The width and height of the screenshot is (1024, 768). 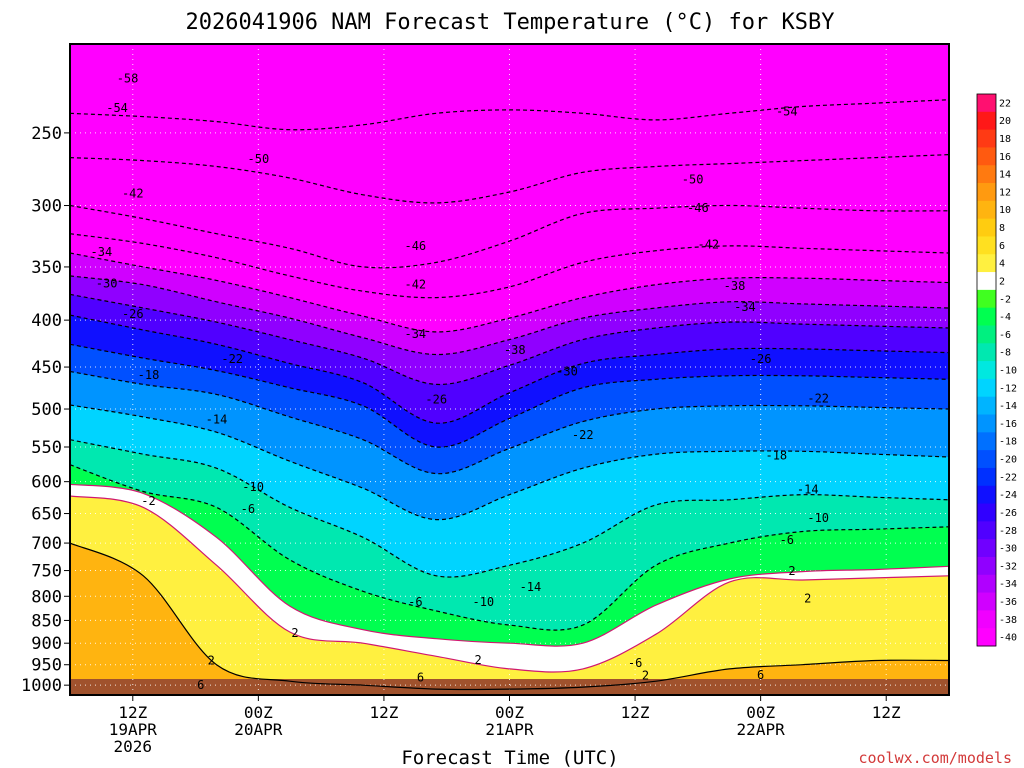 What do you see at coordinates (46, 134) in the screenshot?
I see `y-tick-label: 250` at bounding box center [46, 134].